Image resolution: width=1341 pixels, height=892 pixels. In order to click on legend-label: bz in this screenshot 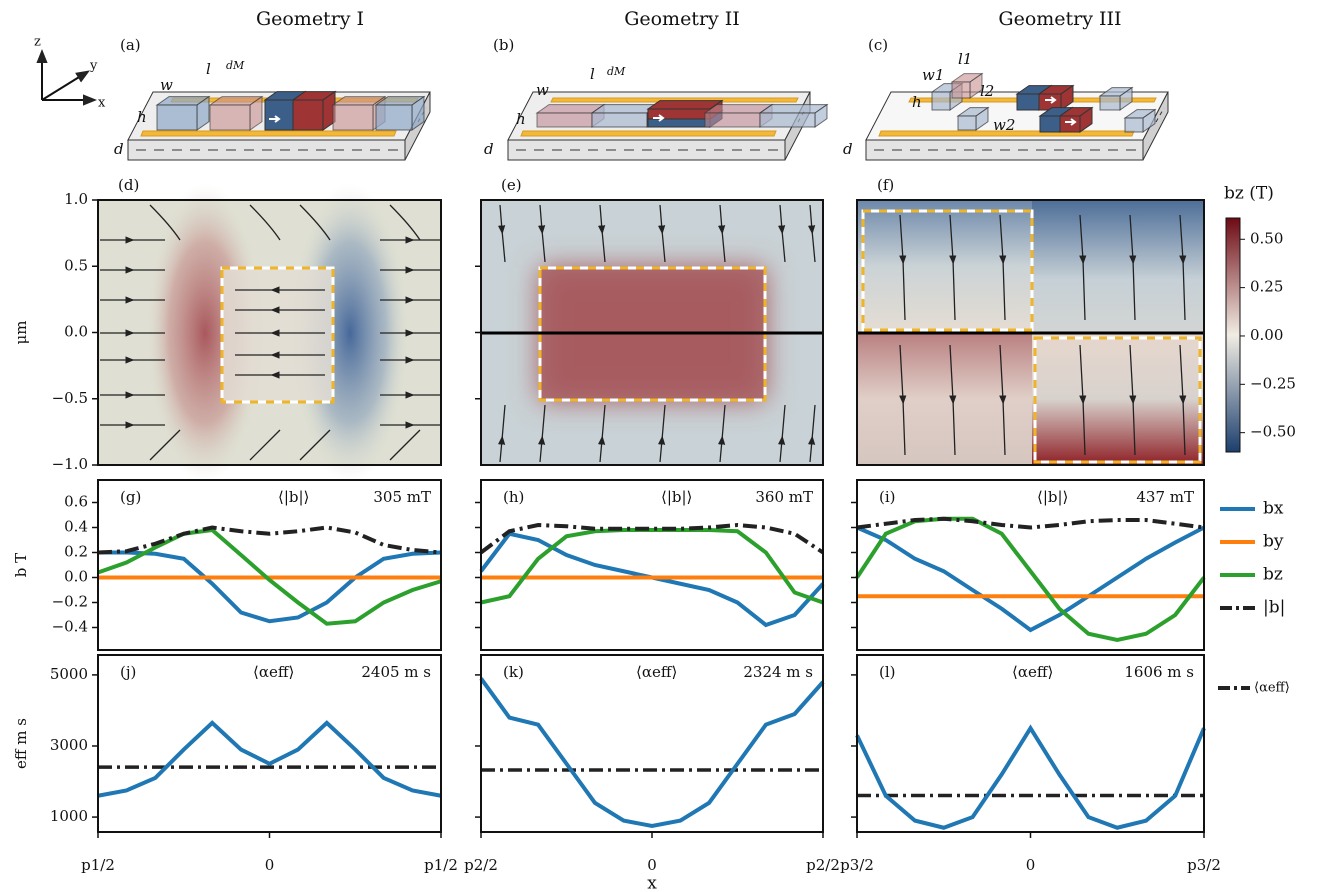, I will do `click(1273, 575)`.